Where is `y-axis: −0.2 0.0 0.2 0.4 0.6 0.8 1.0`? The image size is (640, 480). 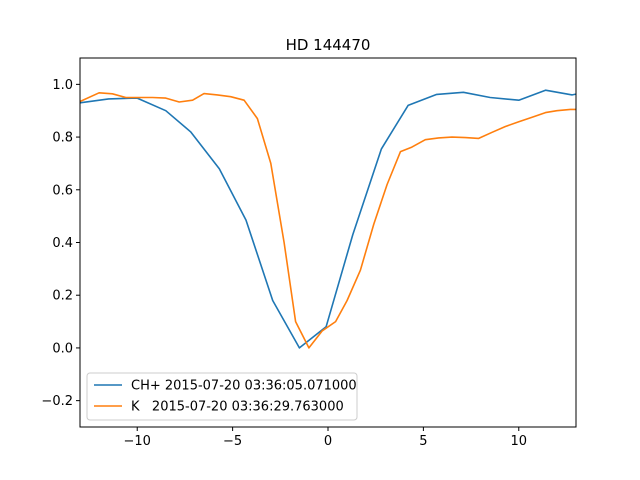
y-axis: −0.2 0.0 0.2 0.4 0.6 0.8 1.0 is located at coordinates (60, 243).